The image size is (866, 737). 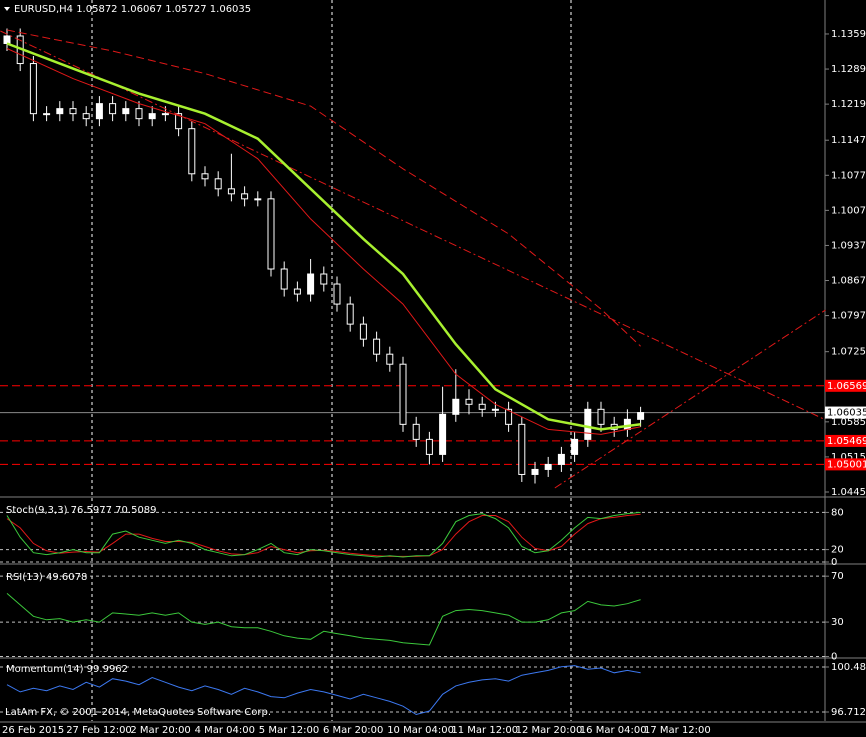 What do you see at coordinates (420, 730) in the screenshot?
I see `x-tick-label: 10 Mar 04:00` at bounding box center [420, 730].